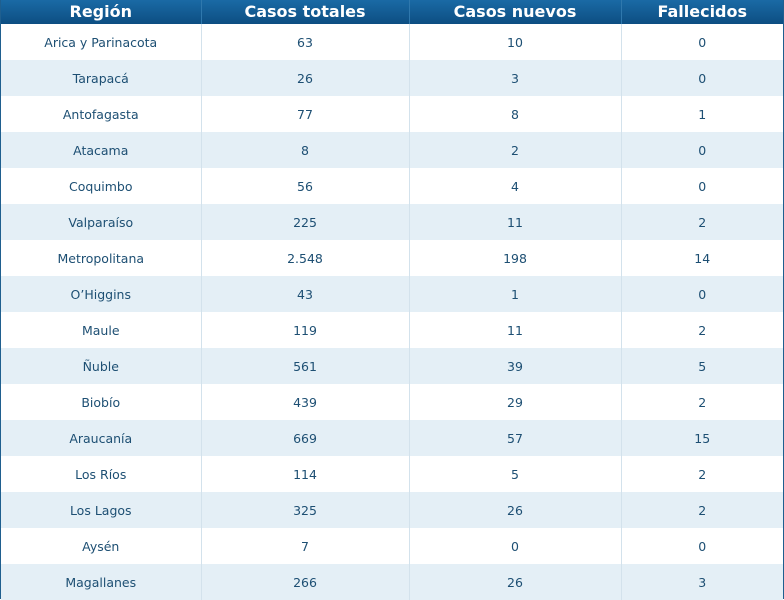 The width and height of the screenshot is (784, 600). I want to click on cell-total-cases: 114, so click(304, 474).